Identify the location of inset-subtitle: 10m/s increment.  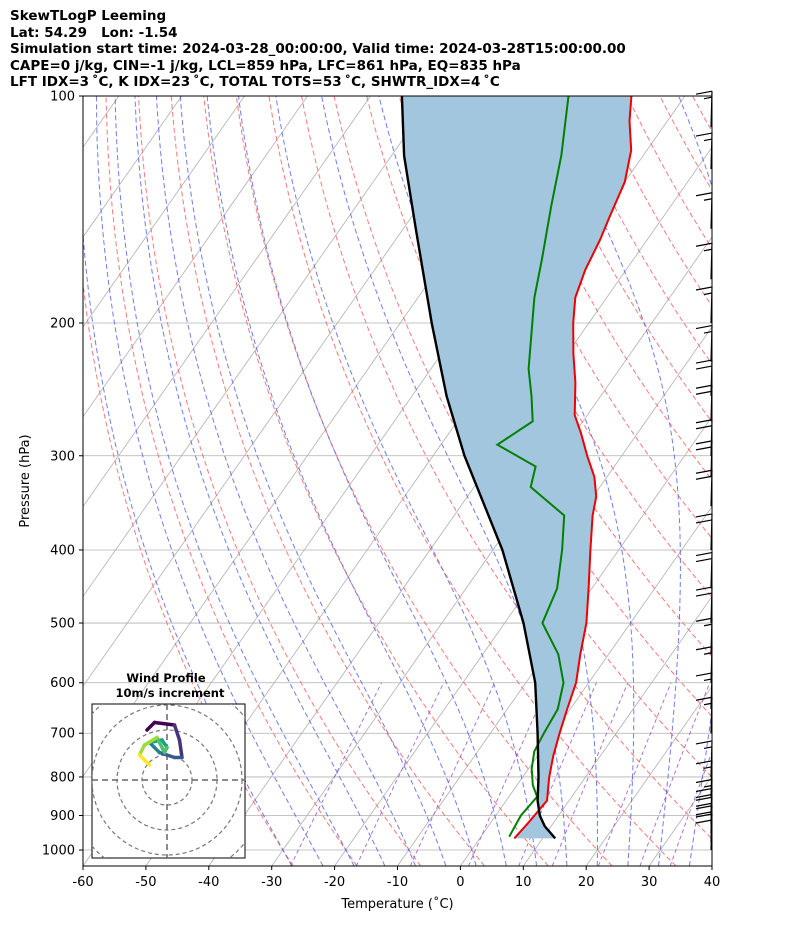
(170, 693).